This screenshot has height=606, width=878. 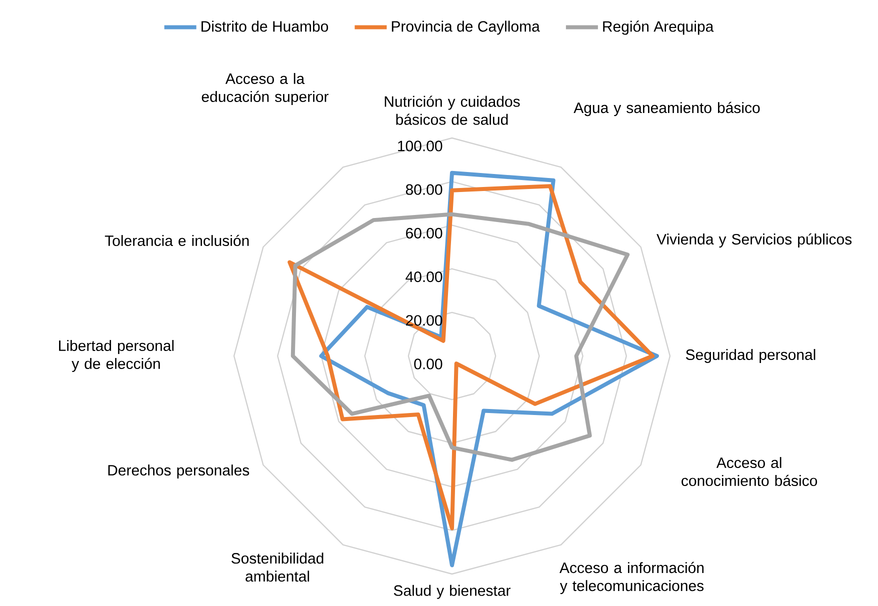 What do you see at coordinates (754, 240) in the screenshot?
I see `spoke-label: Vivienda y Servicios públicos` at bounding box center [754, 240].